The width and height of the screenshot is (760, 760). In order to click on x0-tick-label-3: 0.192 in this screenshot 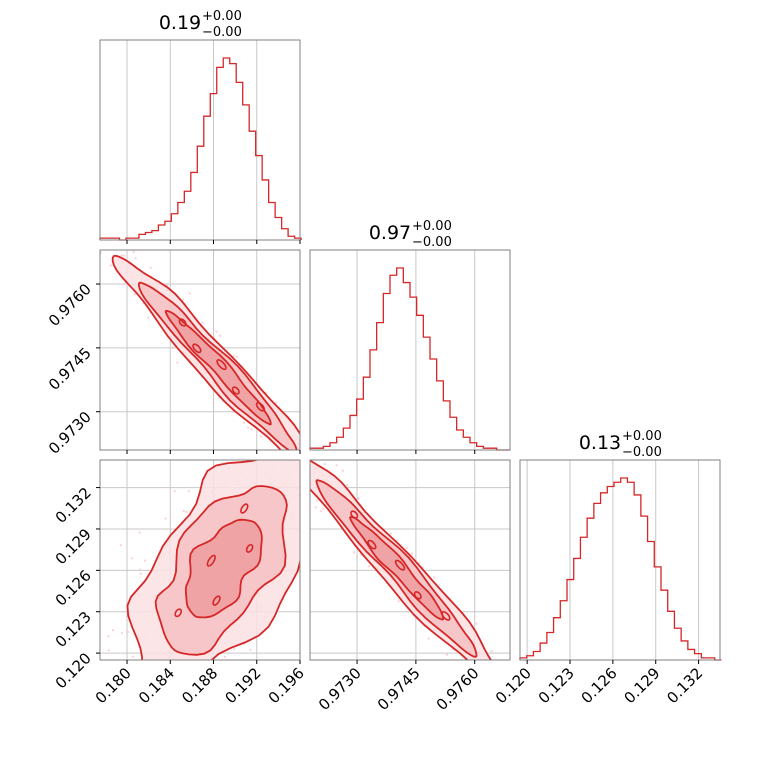, I will do `click(242, 685)`.